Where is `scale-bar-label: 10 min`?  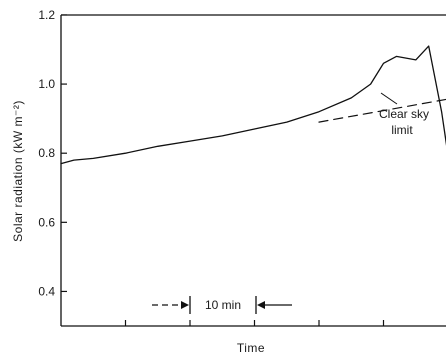
scale-bar-label: 10 min is located at coordinates (223, 305).